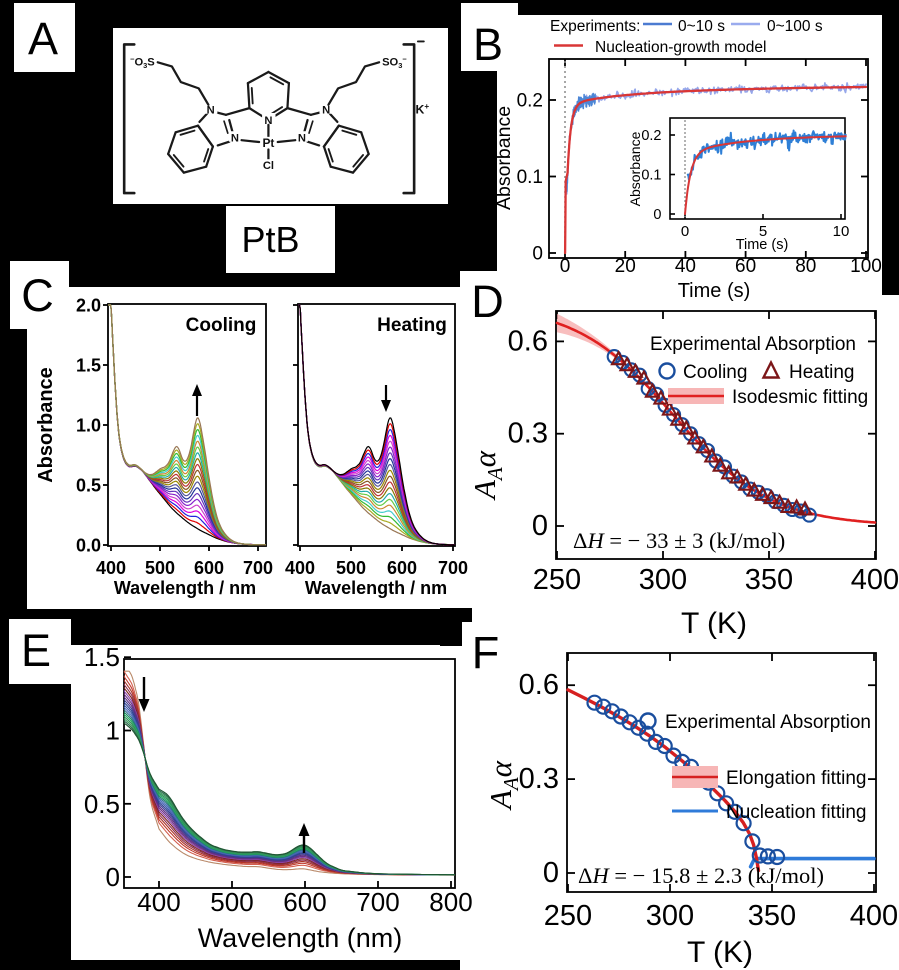 The height and width of the screenshot is (970, 899). What do you see at coordinates (486, 652) in the screenshot?
I see `svg-text: F` at bounding box center [486, 652].